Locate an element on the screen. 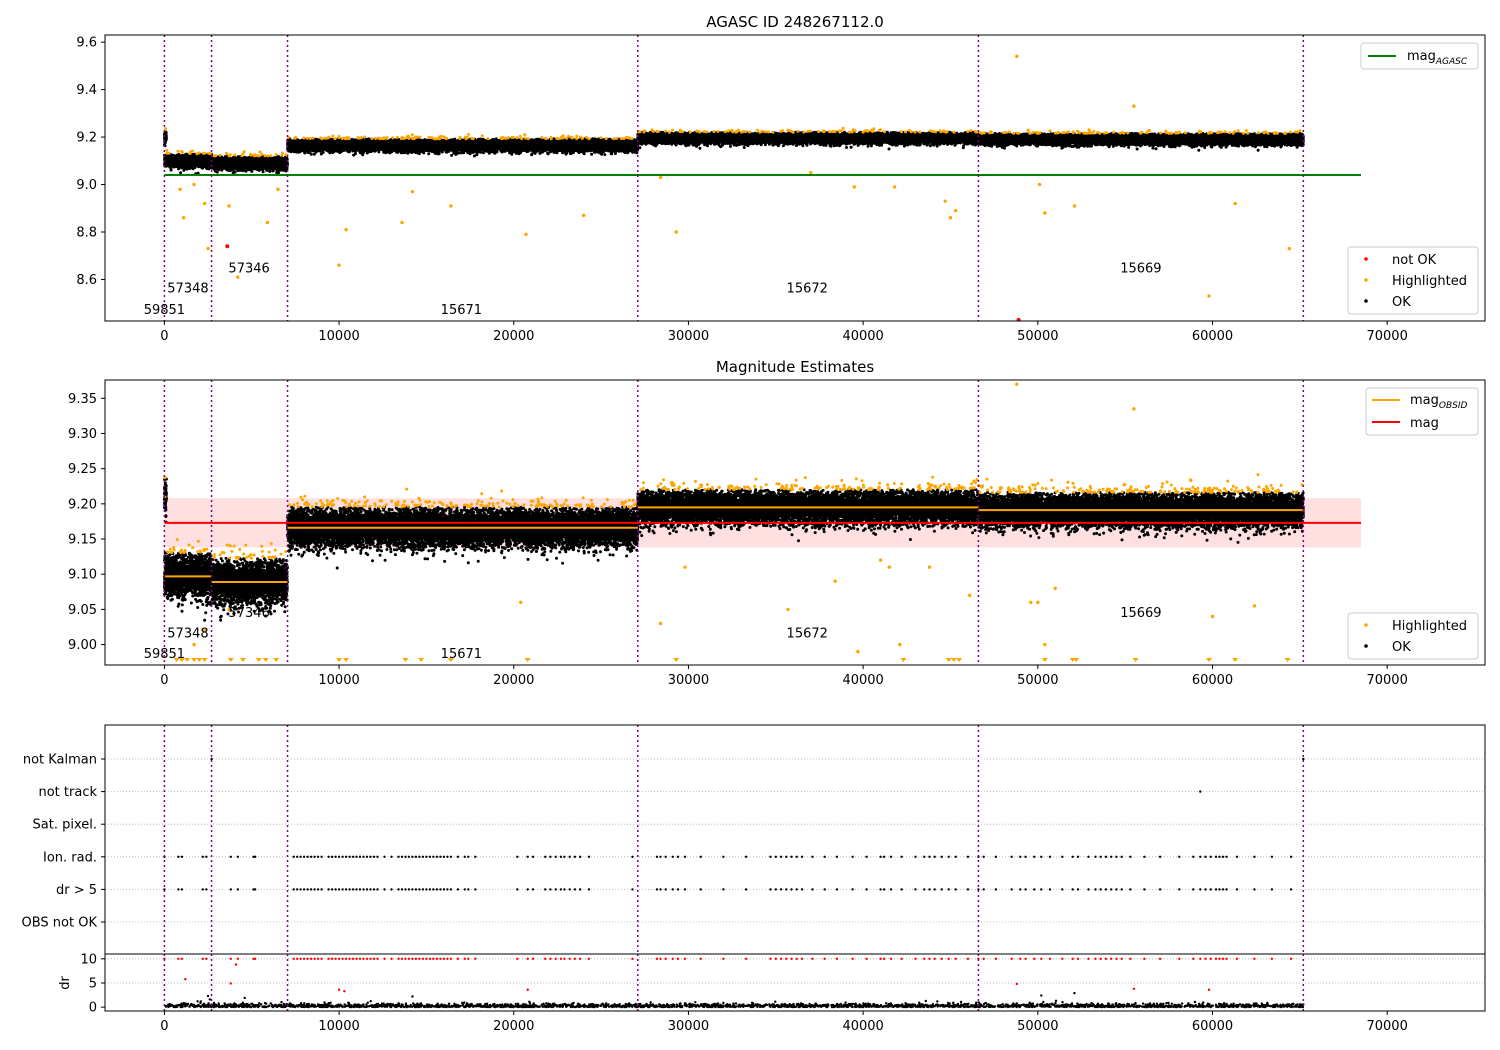  legend-mag-obsid-label: magOBSID is located at coordinates (1439, 402).